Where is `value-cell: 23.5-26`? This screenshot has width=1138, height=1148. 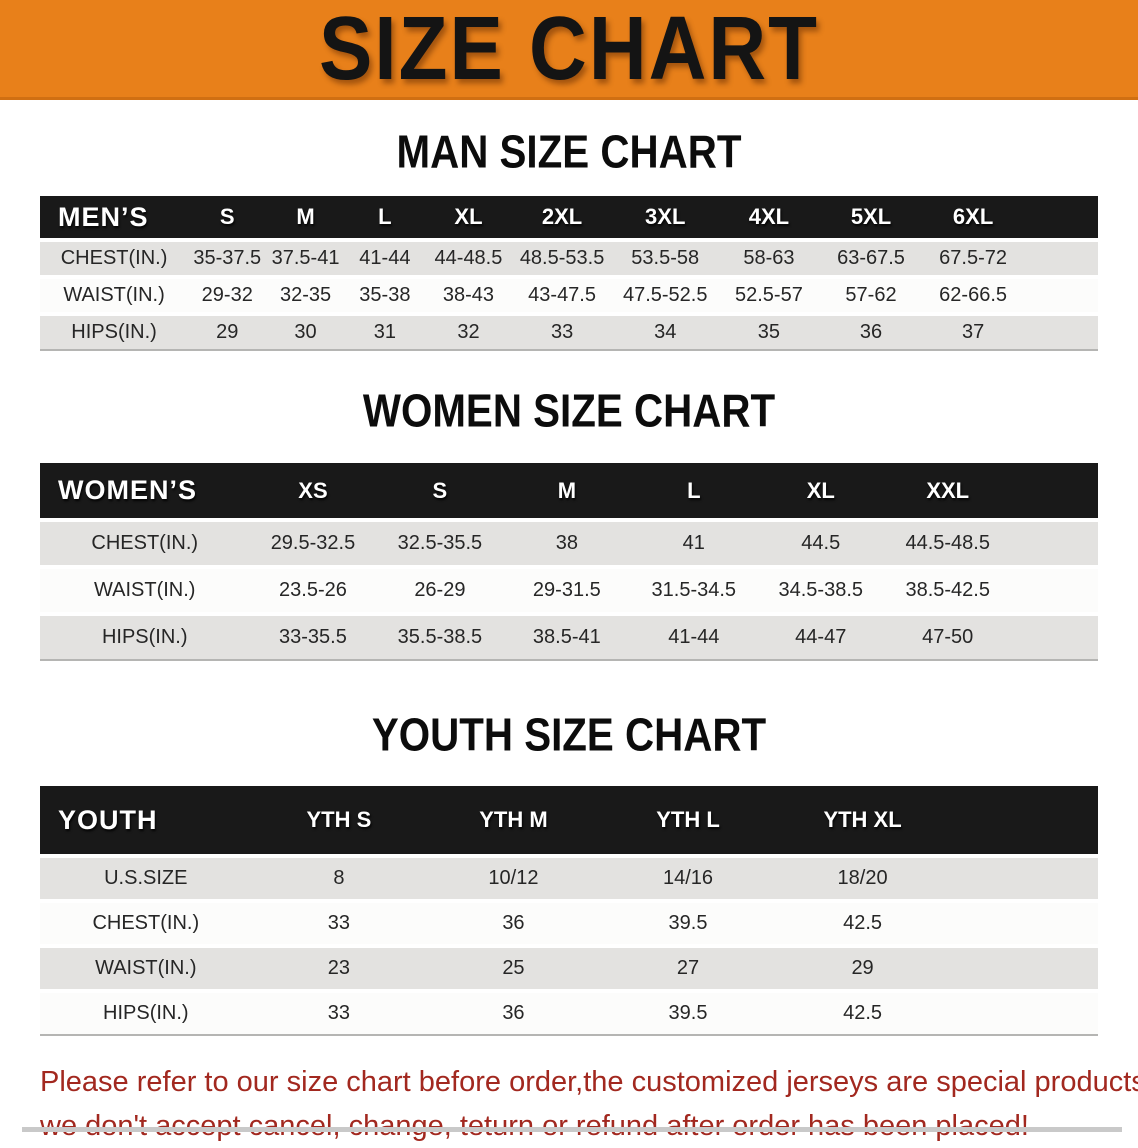
value-cell: 23.5-26 is located at coordinates (313, 589).